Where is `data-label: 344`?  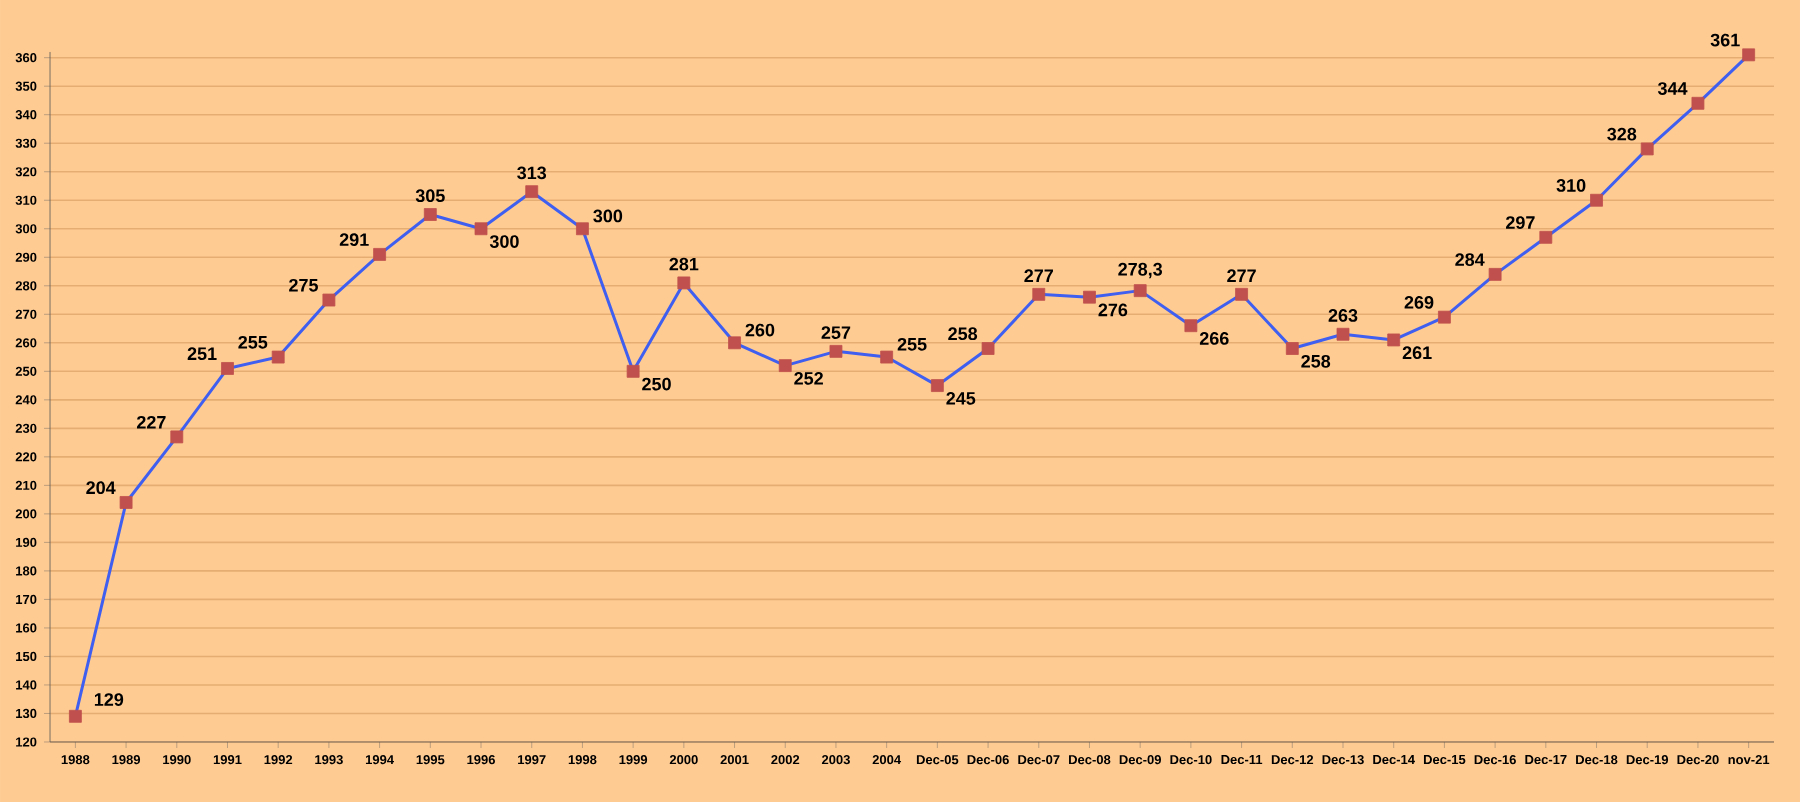
data-label: 344 is located at coordinates (1672, 88).